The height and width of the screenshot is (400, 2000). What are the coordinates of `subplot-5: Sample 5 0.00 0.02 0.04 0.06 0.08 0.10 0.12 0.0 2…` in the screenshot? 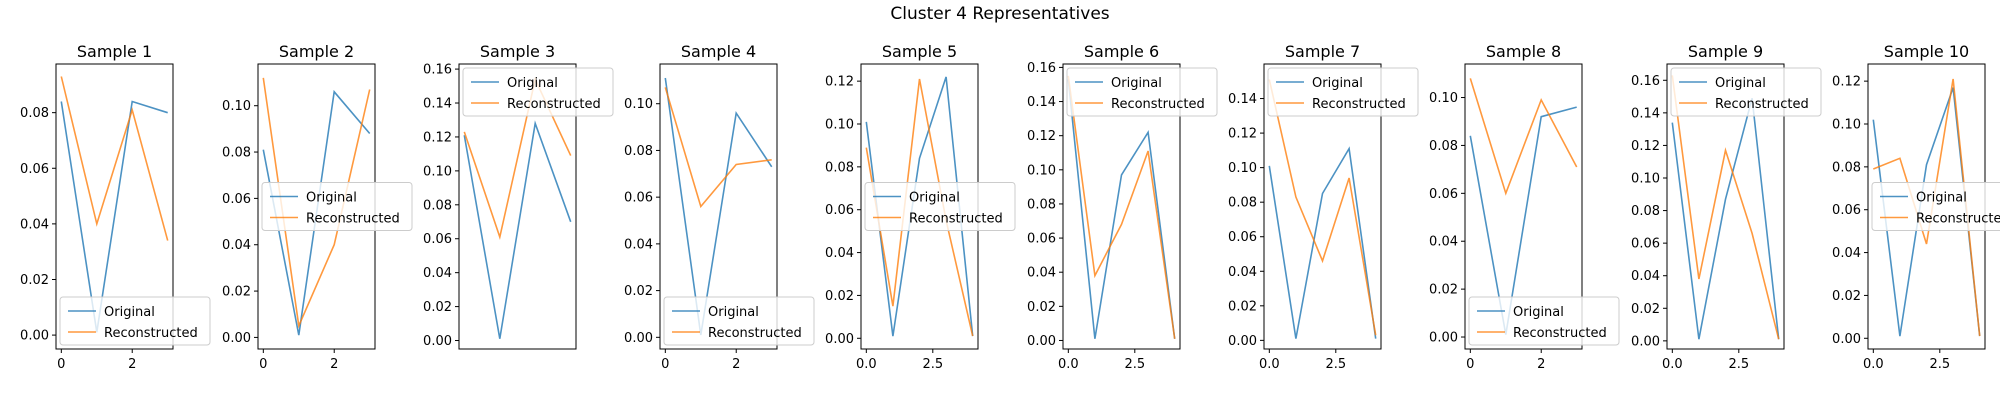 It's located at (920, 207).